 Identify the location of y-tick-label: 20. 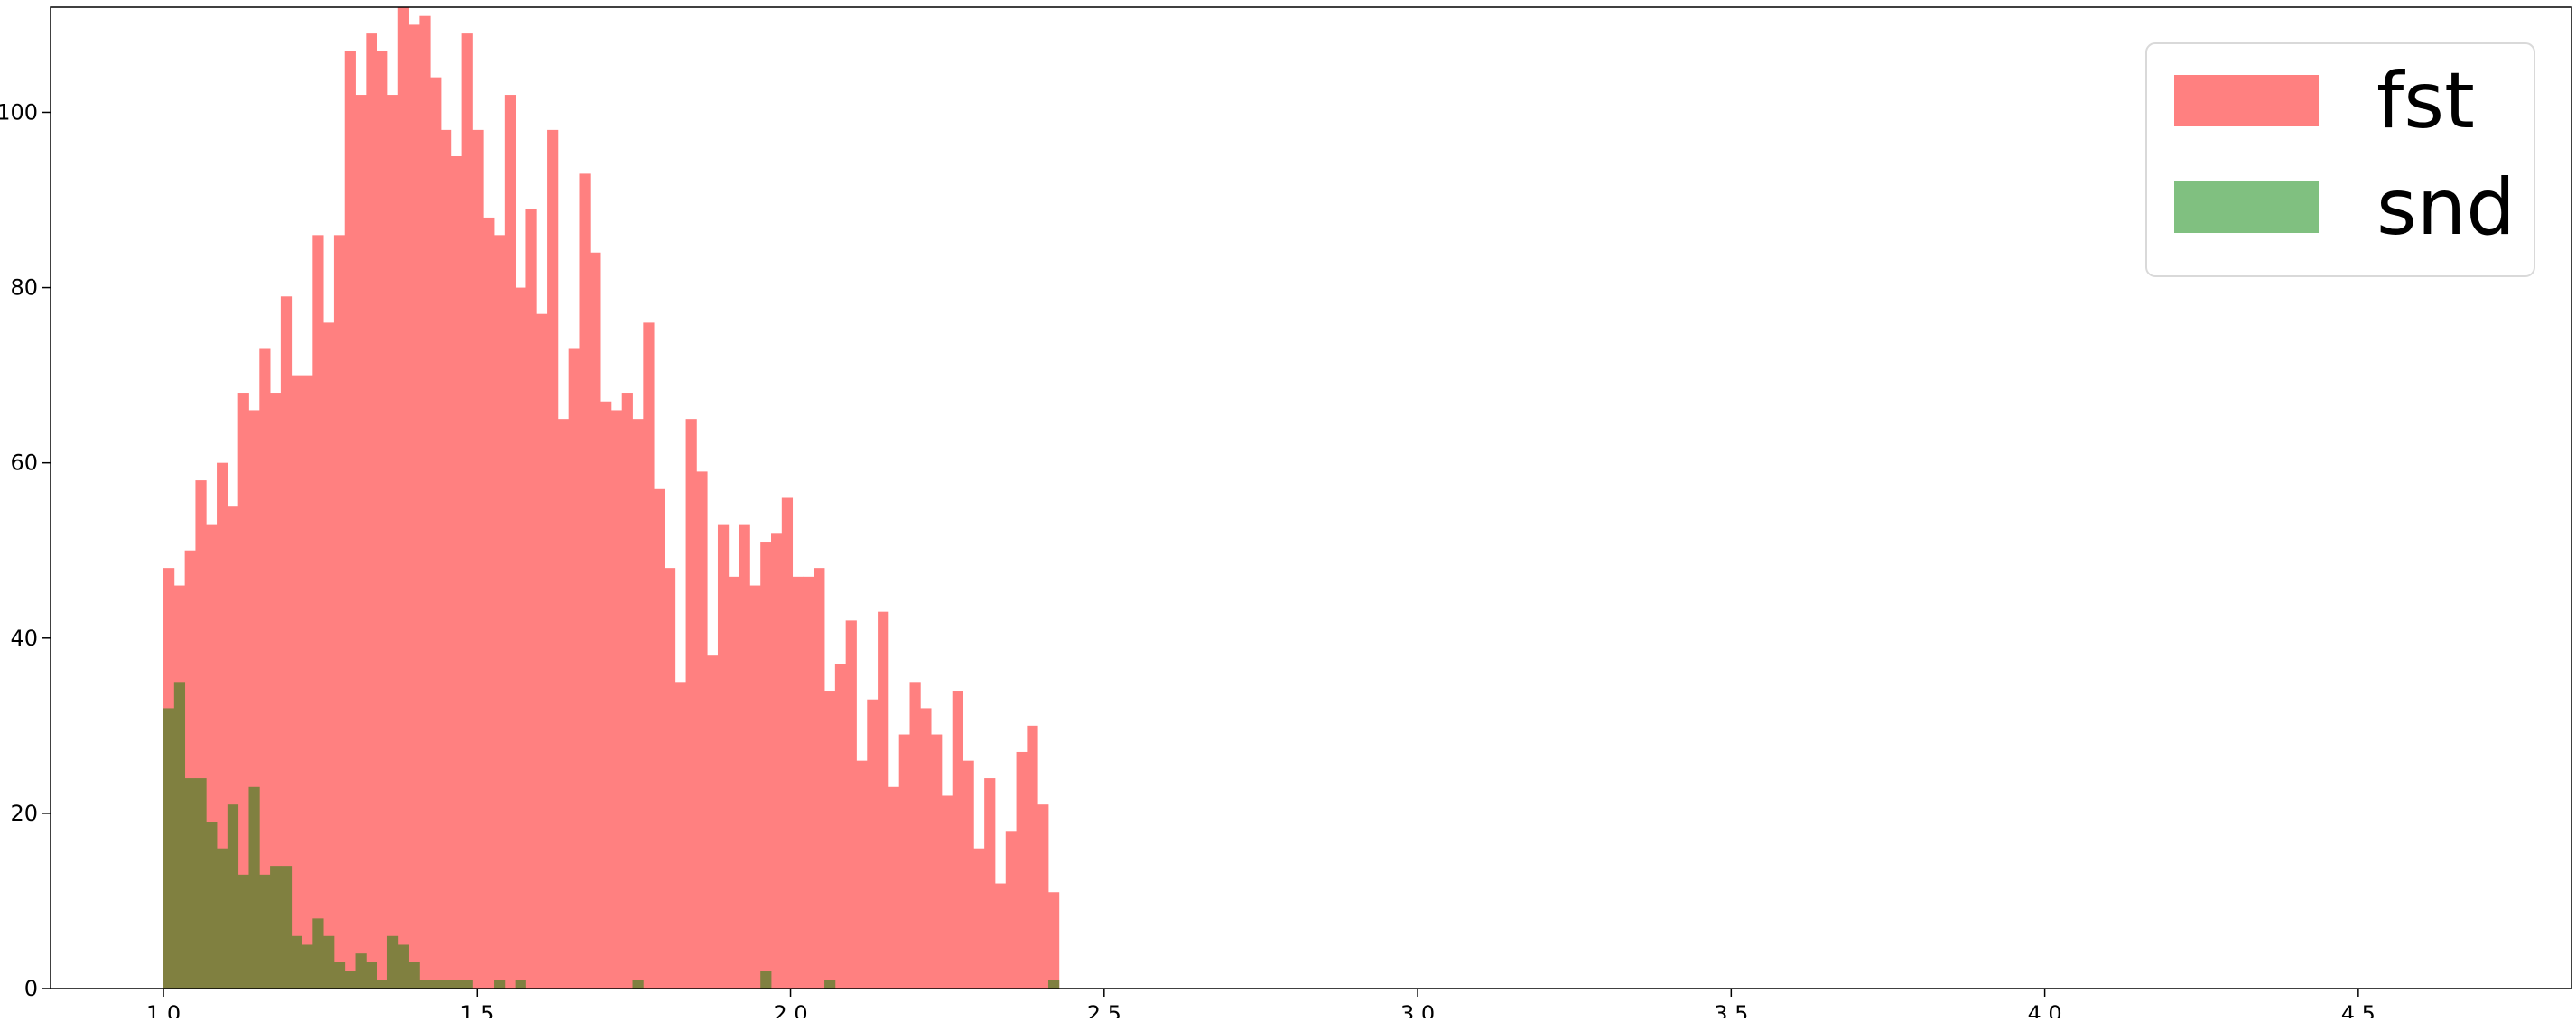
(24, 813).